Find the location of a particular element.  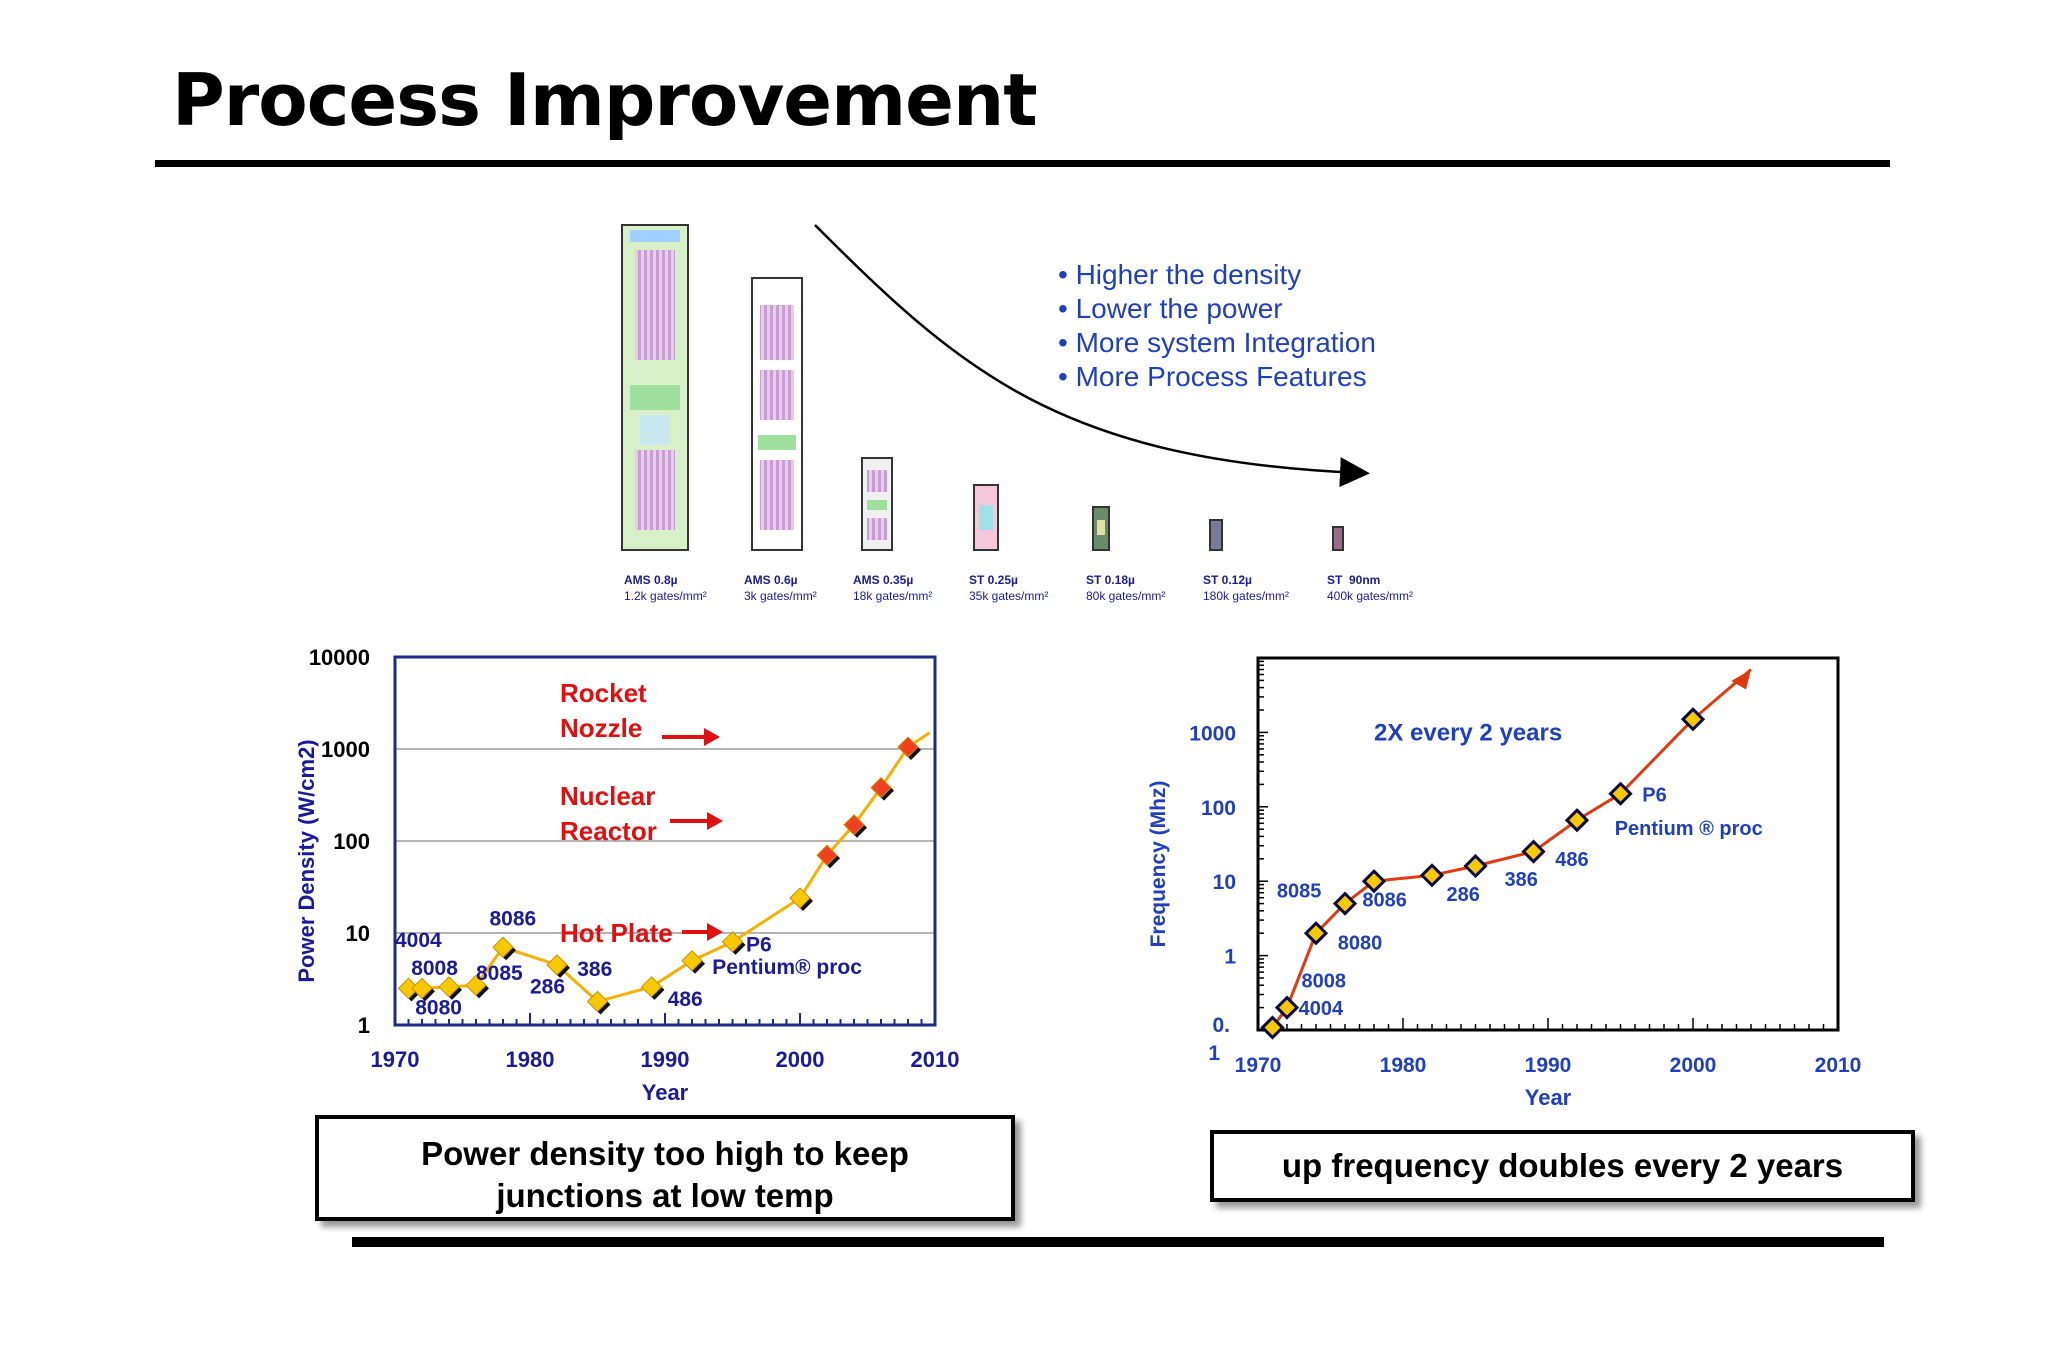

cell-label-6: ST 0.12µ 180k gates/mm² is located at coordinates (1246, 588).